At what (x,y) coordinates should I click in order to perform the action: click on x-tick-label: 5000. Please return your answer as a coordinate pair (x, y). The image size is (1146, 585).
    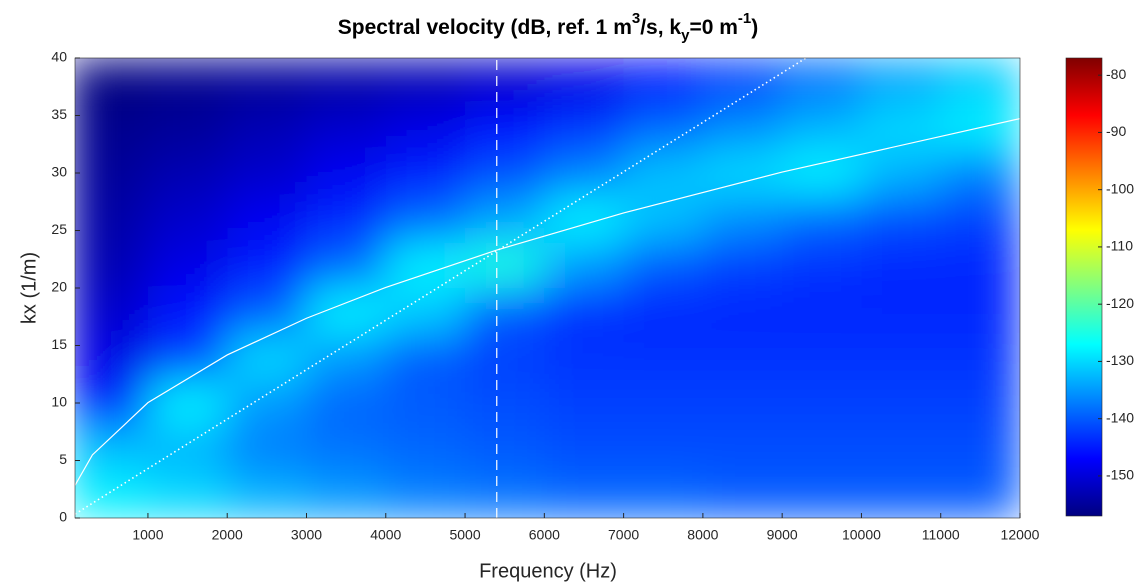
    Looking at the image, I should click on (464, 535).